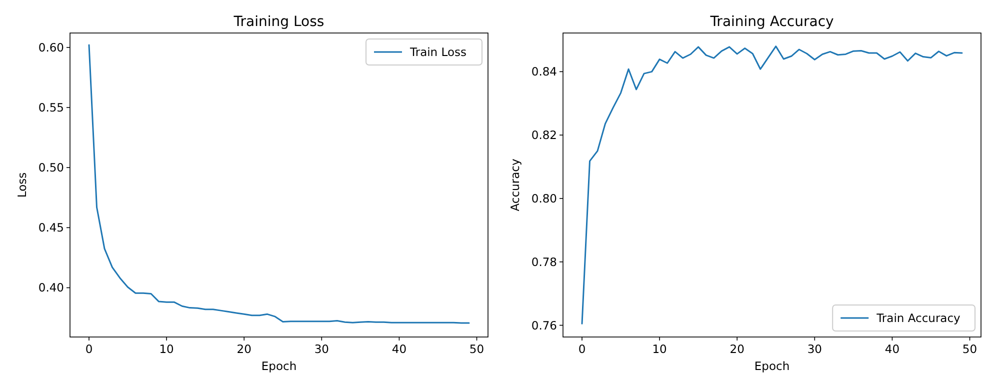 This screenshot has width=990, height=390. I want to click on chart-title: Training Loss, so click(278, 22).